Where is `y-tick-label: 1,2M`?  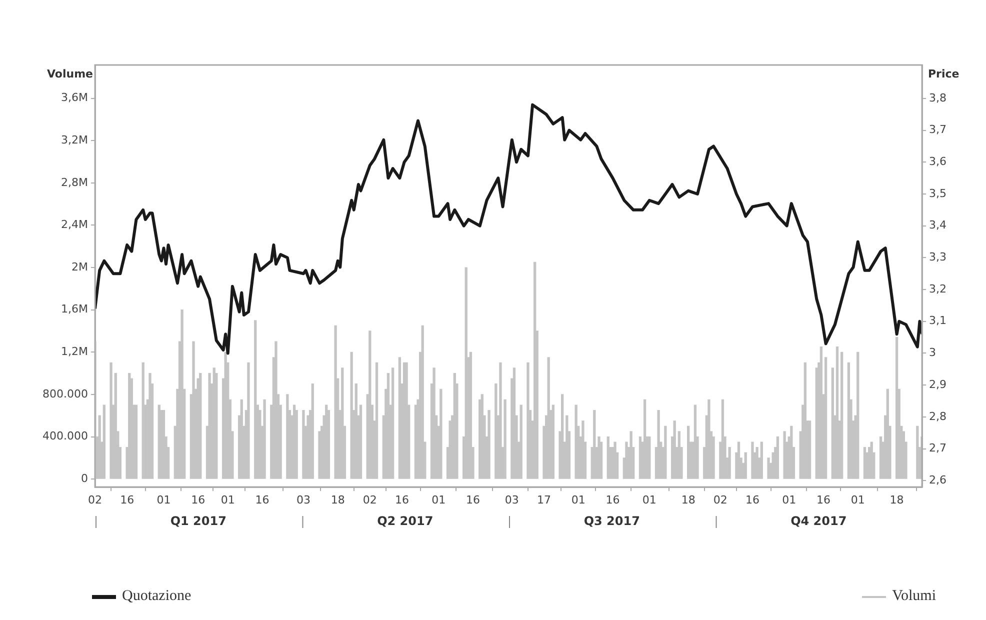
y-tick-label: 1,2M is located at coordinates (74, 351).